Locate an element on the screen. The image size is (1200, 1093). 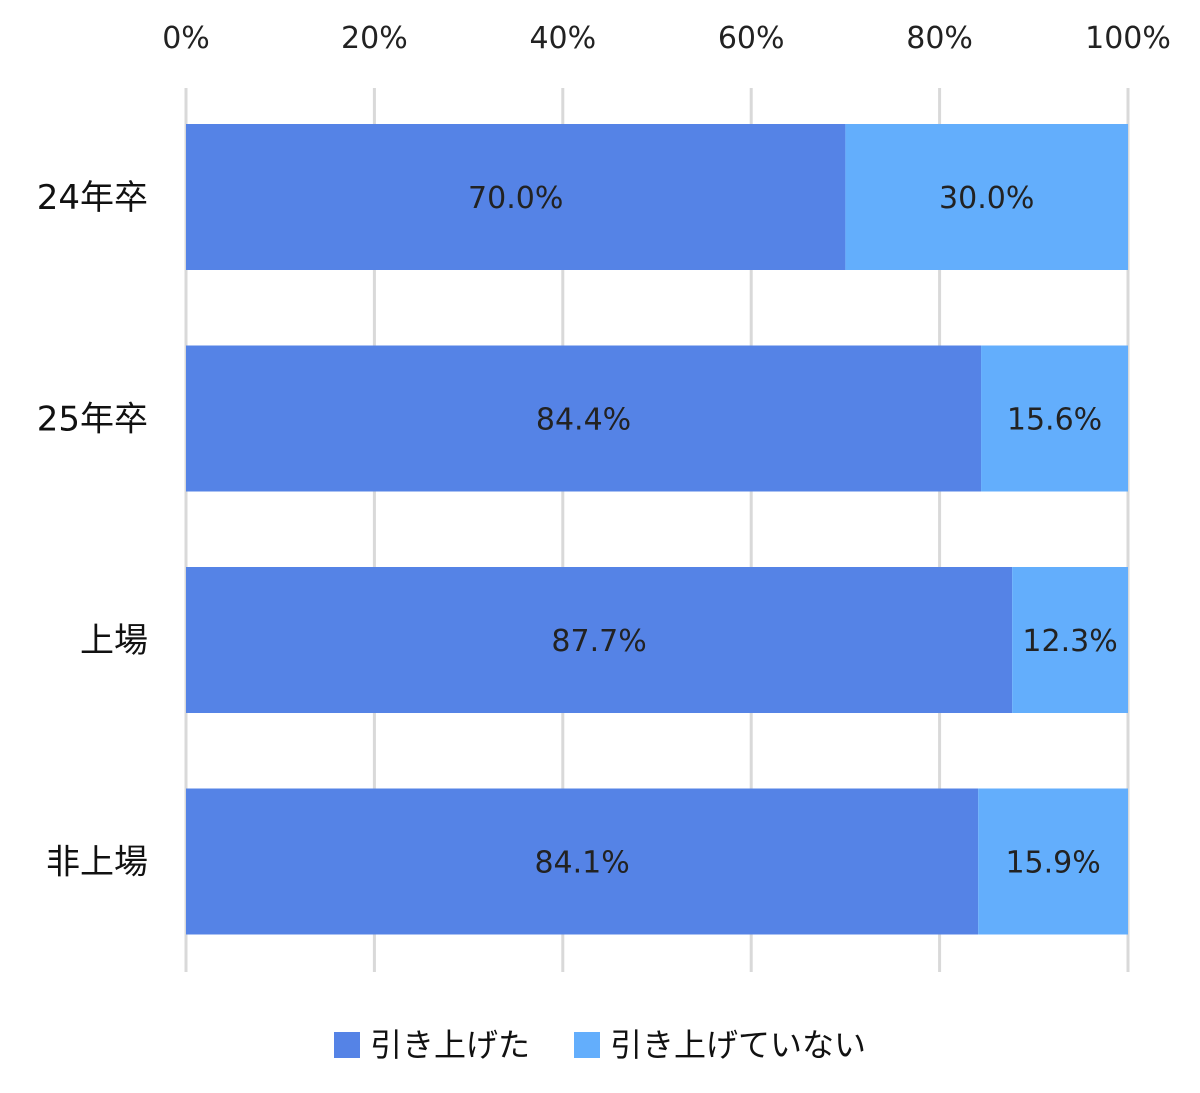
x-tick-label: 60% is located at coordinates (751, 38).